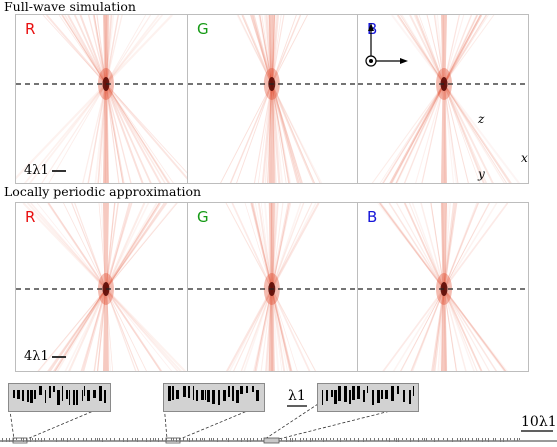  What do you see at coordinates (58, 356) in the screenshot?
I see `scale-bar-line` at bounding box center [58, 356].